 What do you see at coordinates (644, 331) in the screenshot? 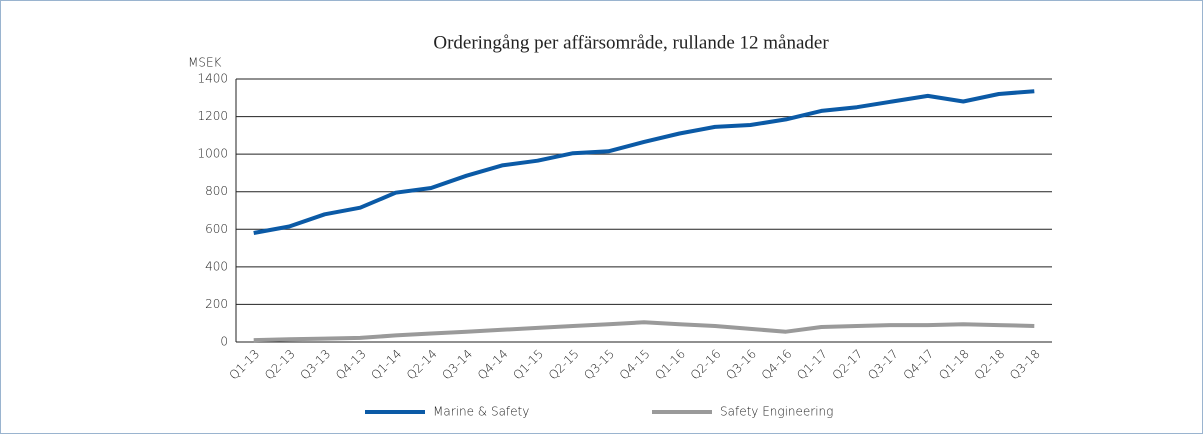
I see `series-line` at bounding box center [644, 331].